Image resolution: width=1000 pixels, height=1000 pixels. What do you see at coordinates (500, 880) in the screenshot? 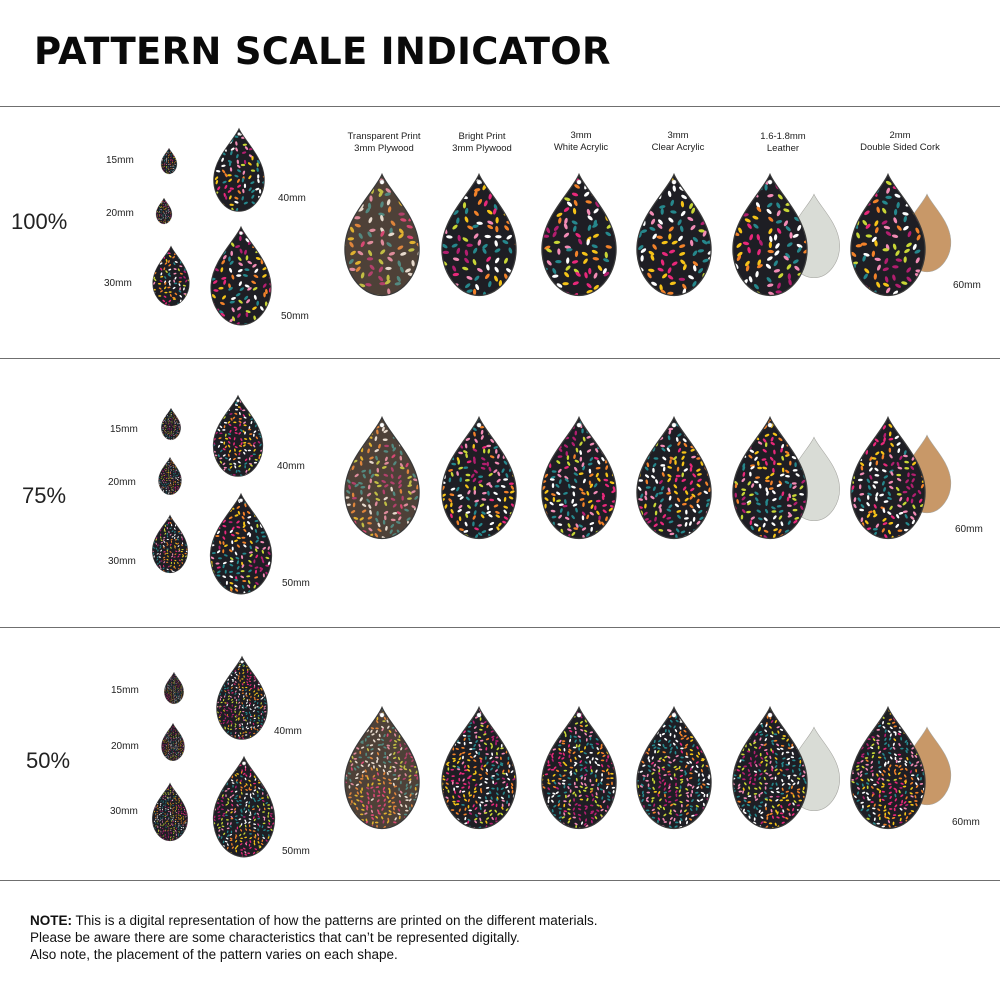
I see `divider-bottom` at bounding box center [500, 880].